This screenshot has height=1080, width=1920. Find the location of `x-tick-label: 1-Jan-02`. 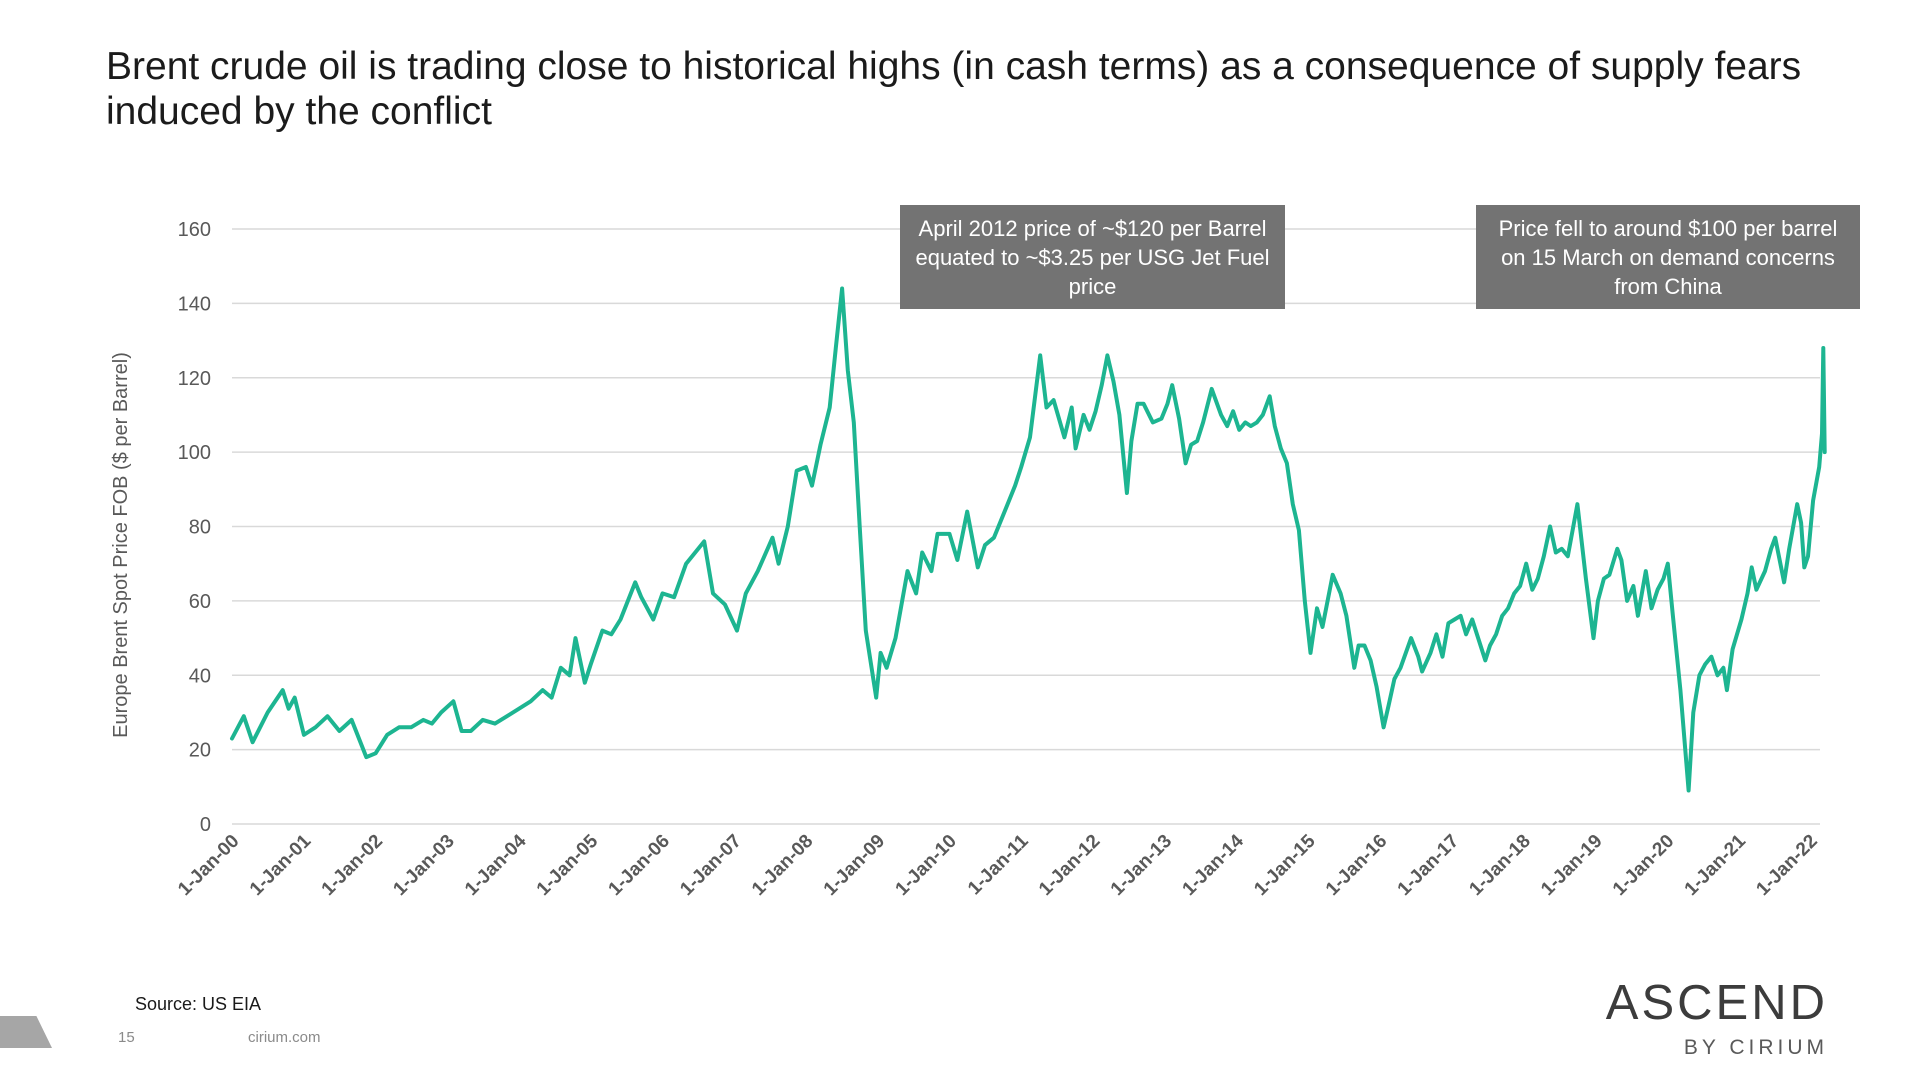

x-tick-label: 1-Jan-02 is located at coordinates (352, 865).